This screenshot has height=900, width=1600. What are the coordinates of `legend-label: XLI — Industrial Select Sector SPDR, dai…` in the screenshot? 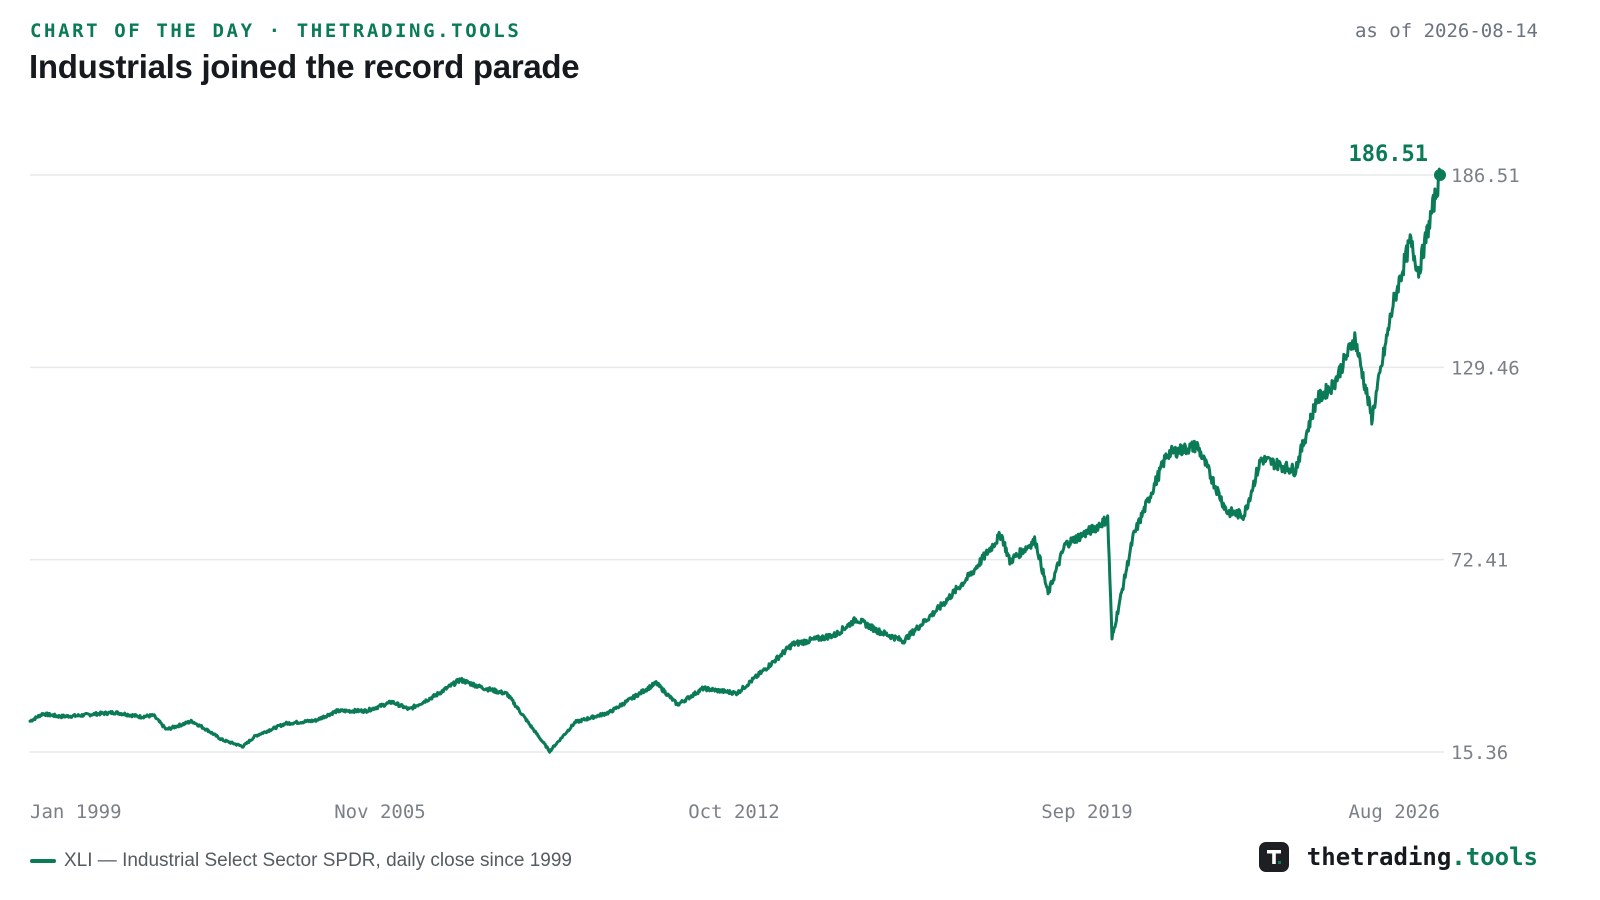 It's located at (318, 860).